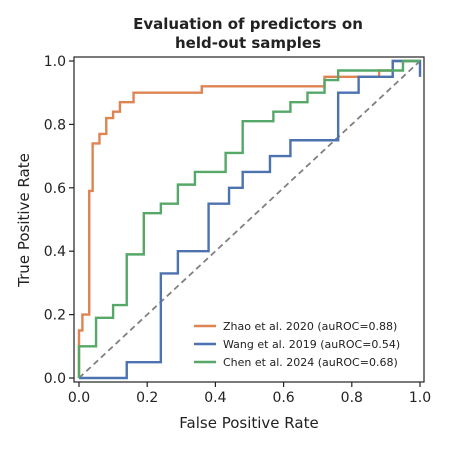 Image resolution: width=450 pixels, height=454 pixels. Describe the element at coordinates (311, 344) in the screenshot. I see `legend-label-2: Wang et al. 2019 (auROC=0.54)` at that location.